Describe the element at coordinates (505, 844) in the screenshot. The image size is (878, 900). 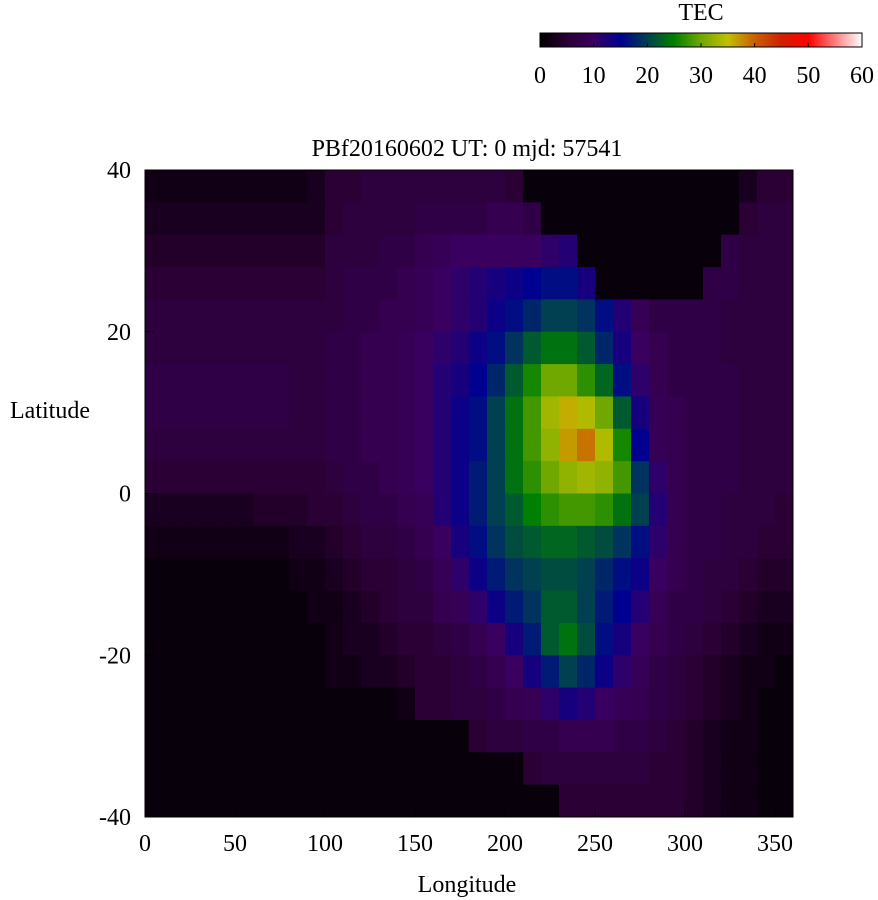
I see `x-tick-label: 200` at that location.